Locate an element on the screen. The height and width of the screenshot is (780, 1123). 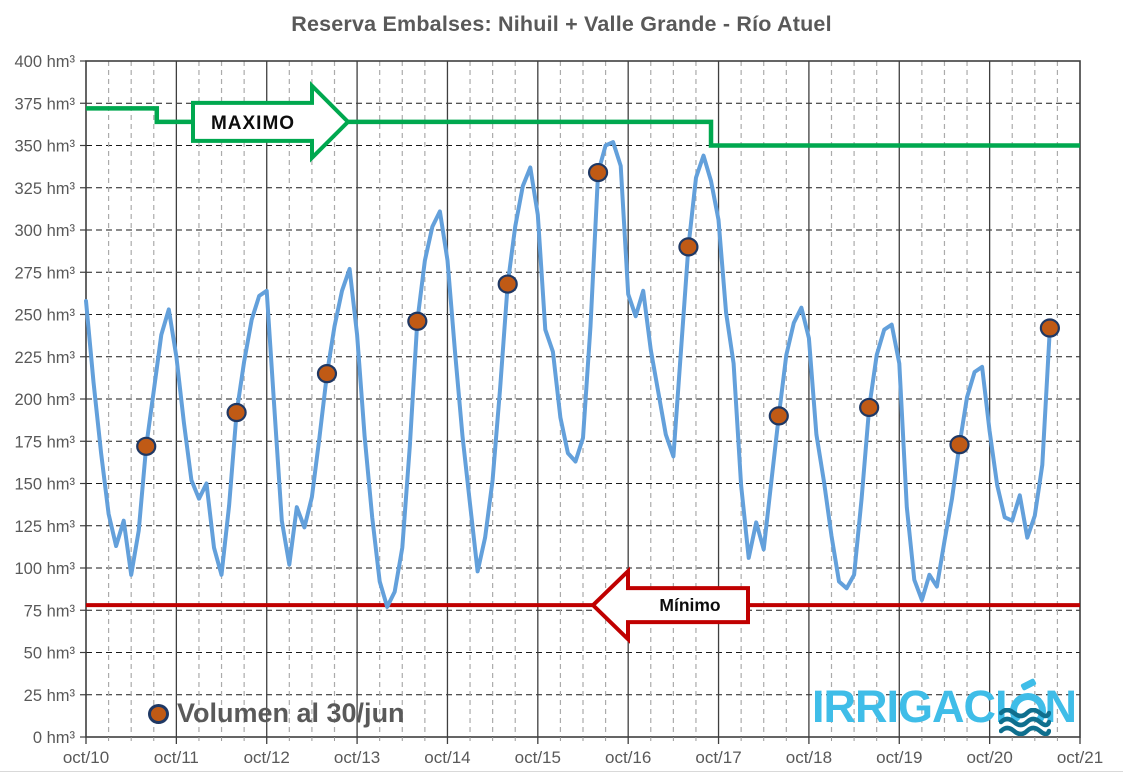
y-tick-label: 125 hm³ is located at coordinates (44, 527).